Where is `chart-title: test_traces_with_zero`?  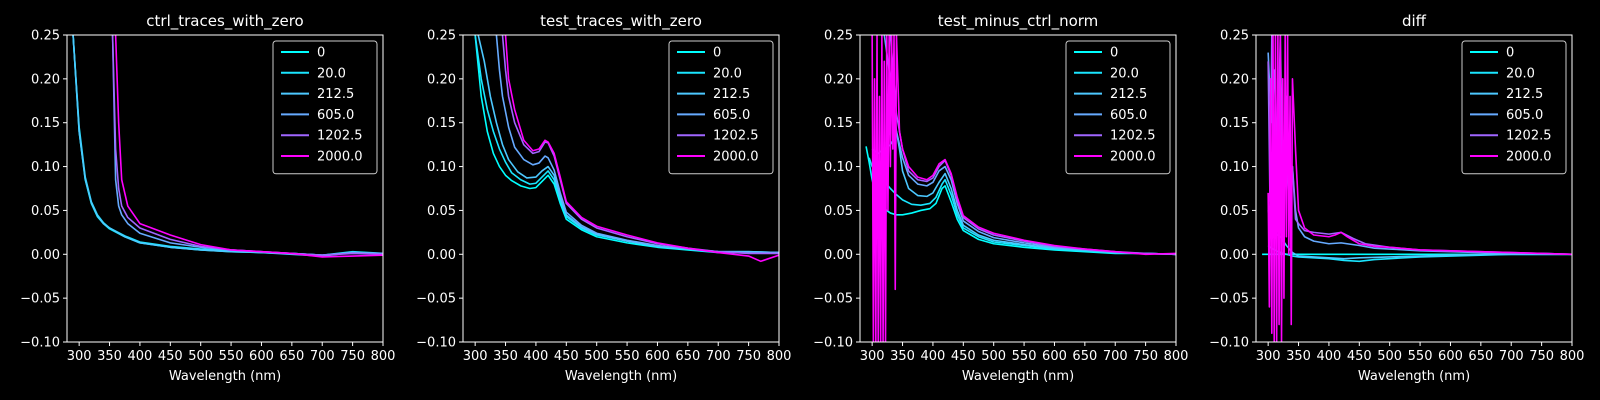 chart-title: test_traces_with_zero is located at coordinates (621, 21).